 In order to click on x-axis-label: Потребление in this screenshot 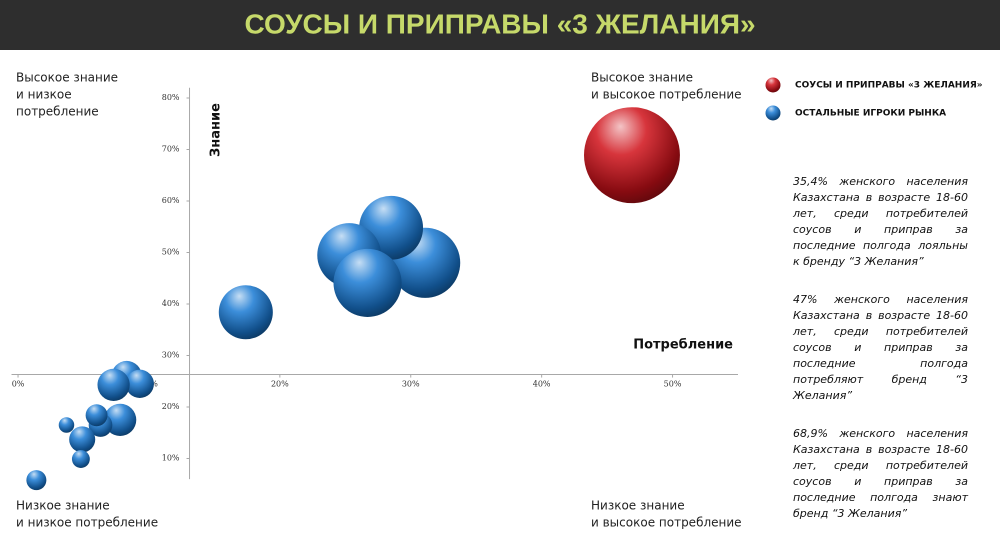, I will do `click(683, 345)`.